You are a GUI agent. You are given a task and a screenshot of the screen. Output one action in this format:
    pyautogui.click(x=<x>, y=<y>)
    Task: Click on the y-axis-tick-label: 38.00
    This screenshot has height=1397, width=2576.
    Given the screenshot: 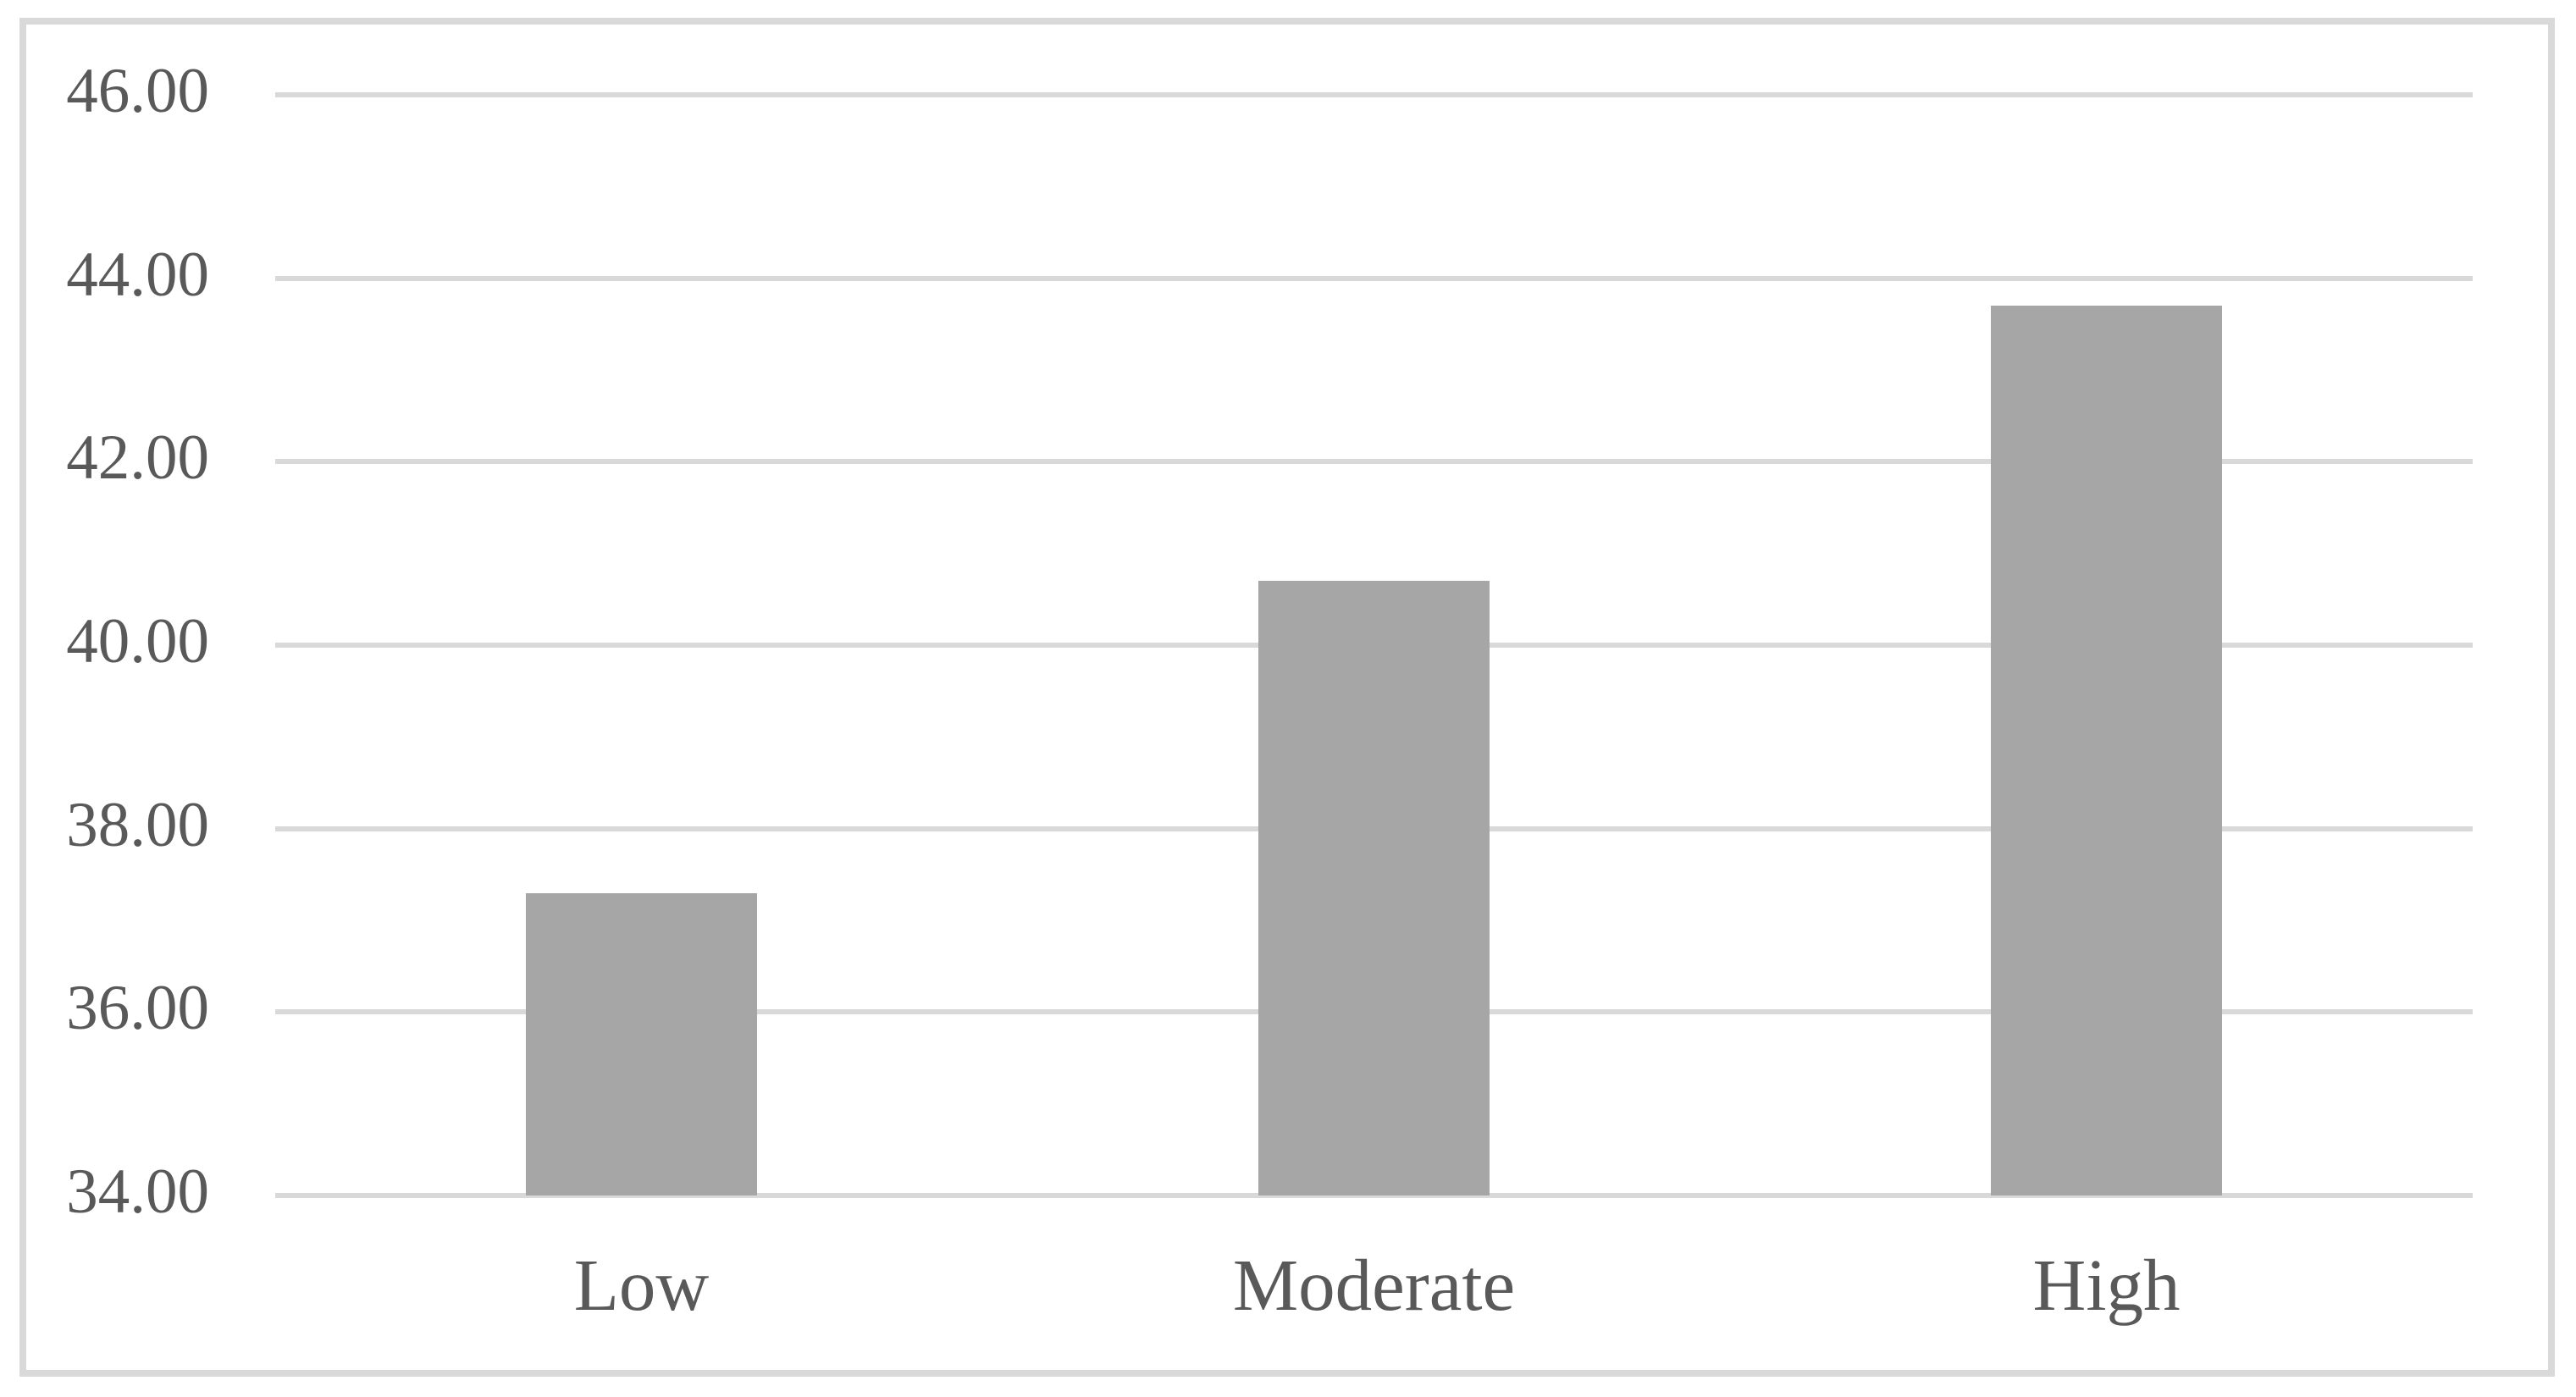 What is the action you would take?
    pyautogui.click(x=137, y=824)
    